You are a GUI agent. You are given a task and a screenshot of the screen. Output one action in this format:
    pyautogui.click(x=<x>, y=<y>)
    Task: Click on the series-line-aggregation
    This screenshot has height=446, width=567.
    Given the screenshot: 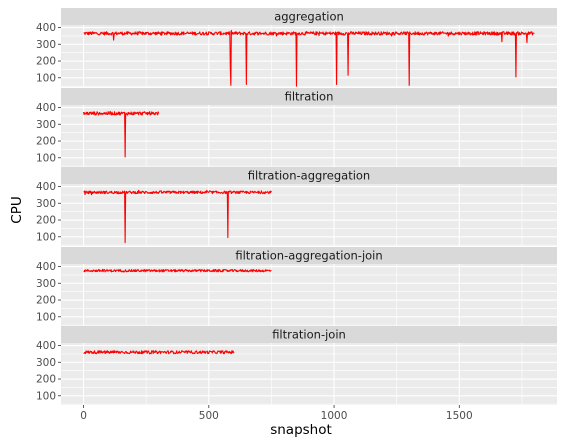 What is the action you would take?
    pyautogui.click(x=309, y=58)
    